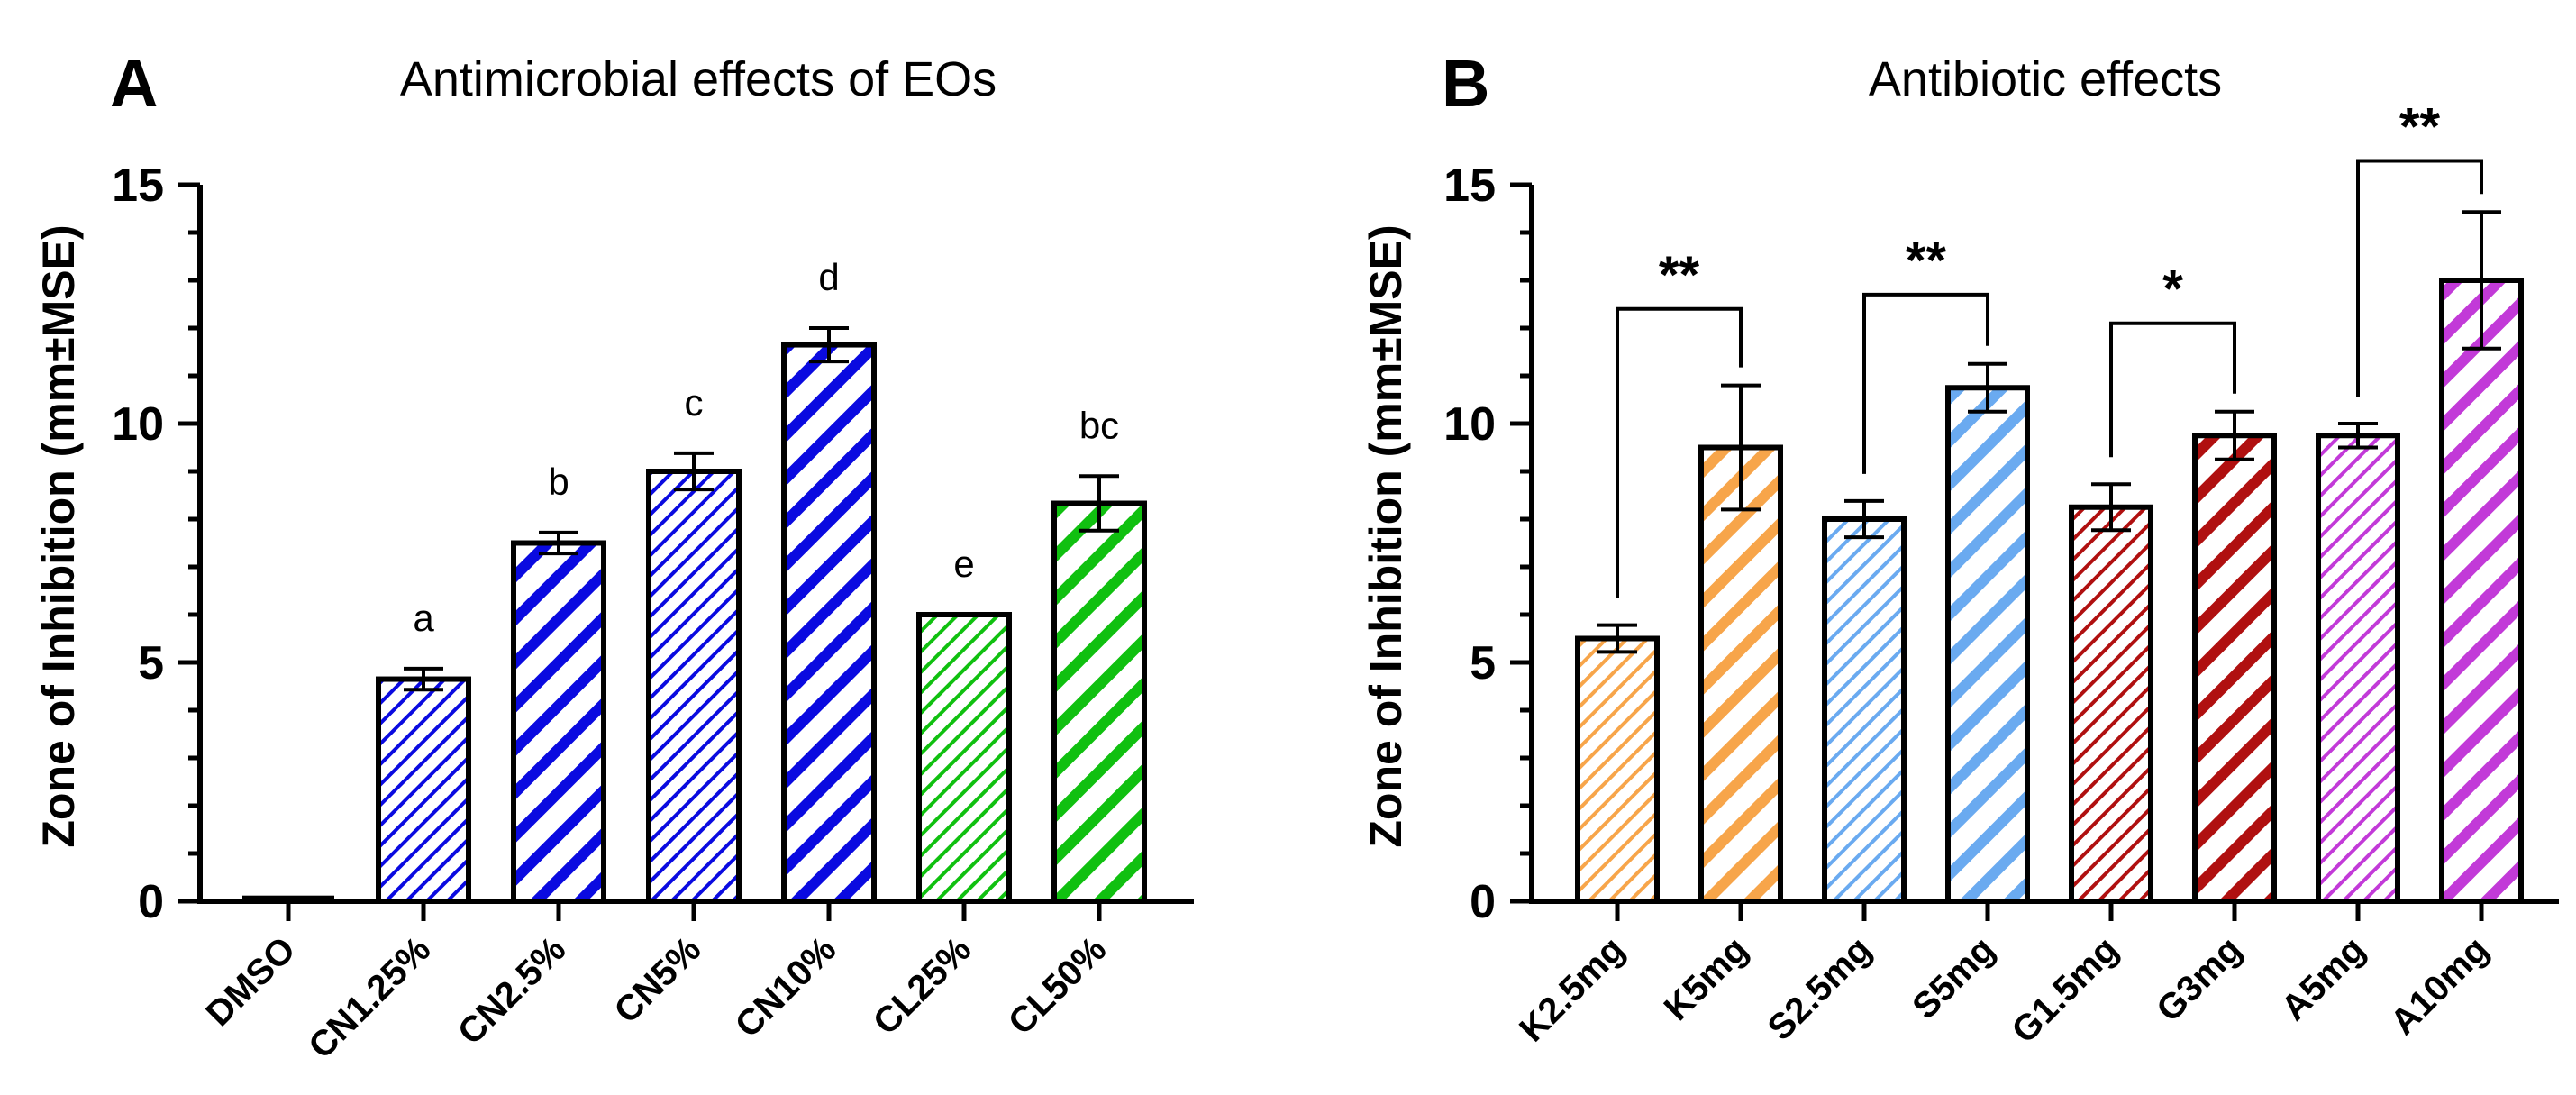 The height and width of the screenshot is (1095, 2576). What do you see at coordinates (1617, 769) in the screenshot?
I see `bar-K2.5mg` at bounding box center [1617, 769].